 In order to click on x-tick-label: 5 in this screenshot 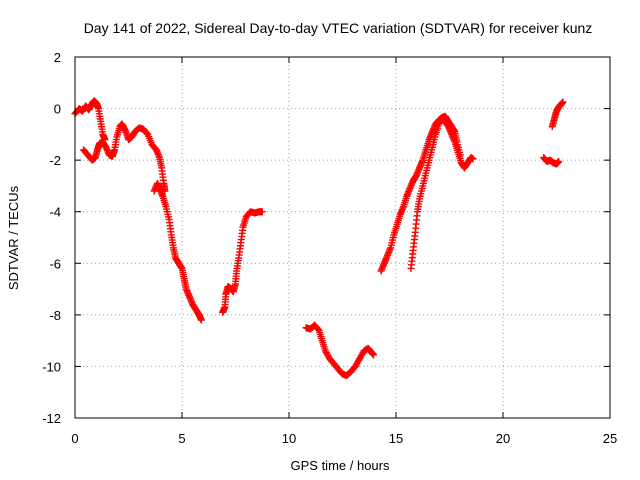, I will do `click(181, 438)`.